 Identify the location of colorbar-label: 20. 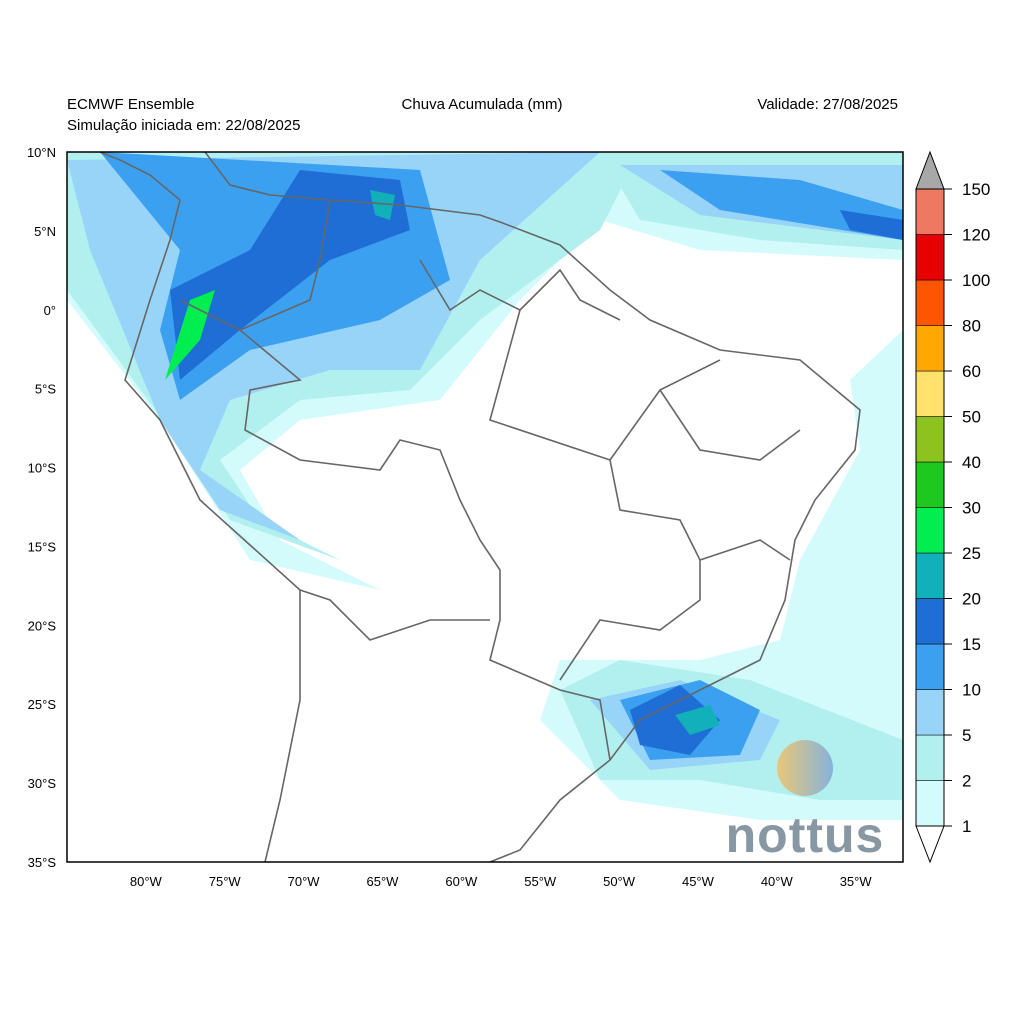
(971, 599).